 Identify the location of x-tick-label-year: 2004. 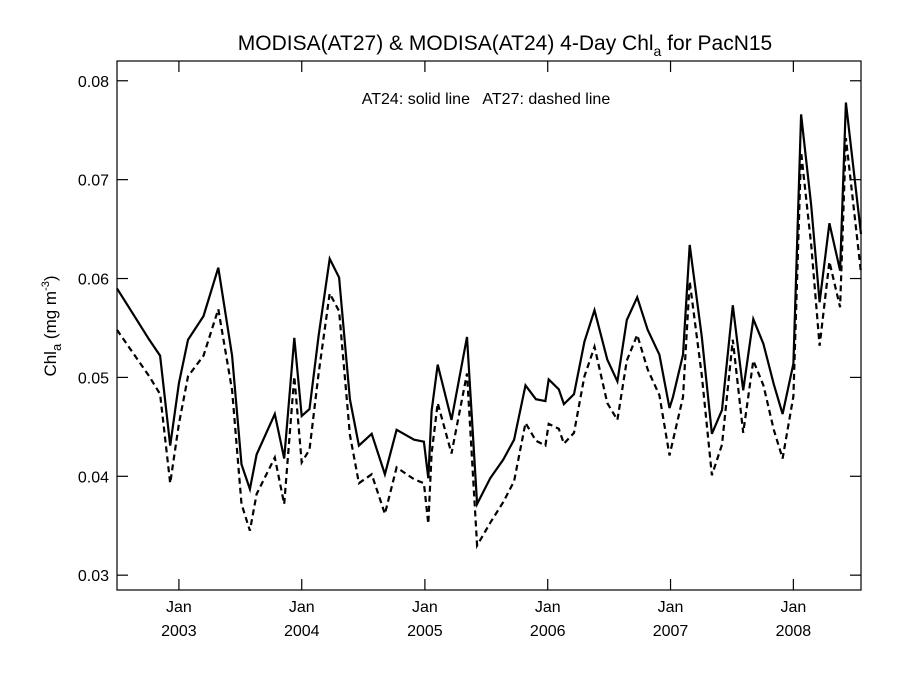
(302, 631).